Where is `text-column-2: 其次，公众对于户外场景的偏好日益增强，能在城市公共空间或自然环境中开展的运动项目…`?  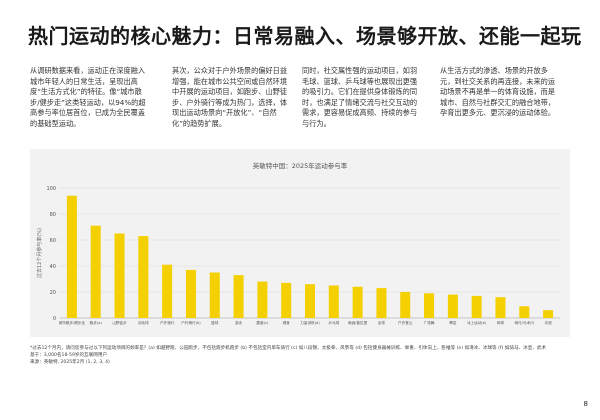 text-column-2: 其次，公众对于户外场景的偏好日益增强，能在城市公共空间或自然环境中开展的运动项目… is located at coordinates (230, 97).